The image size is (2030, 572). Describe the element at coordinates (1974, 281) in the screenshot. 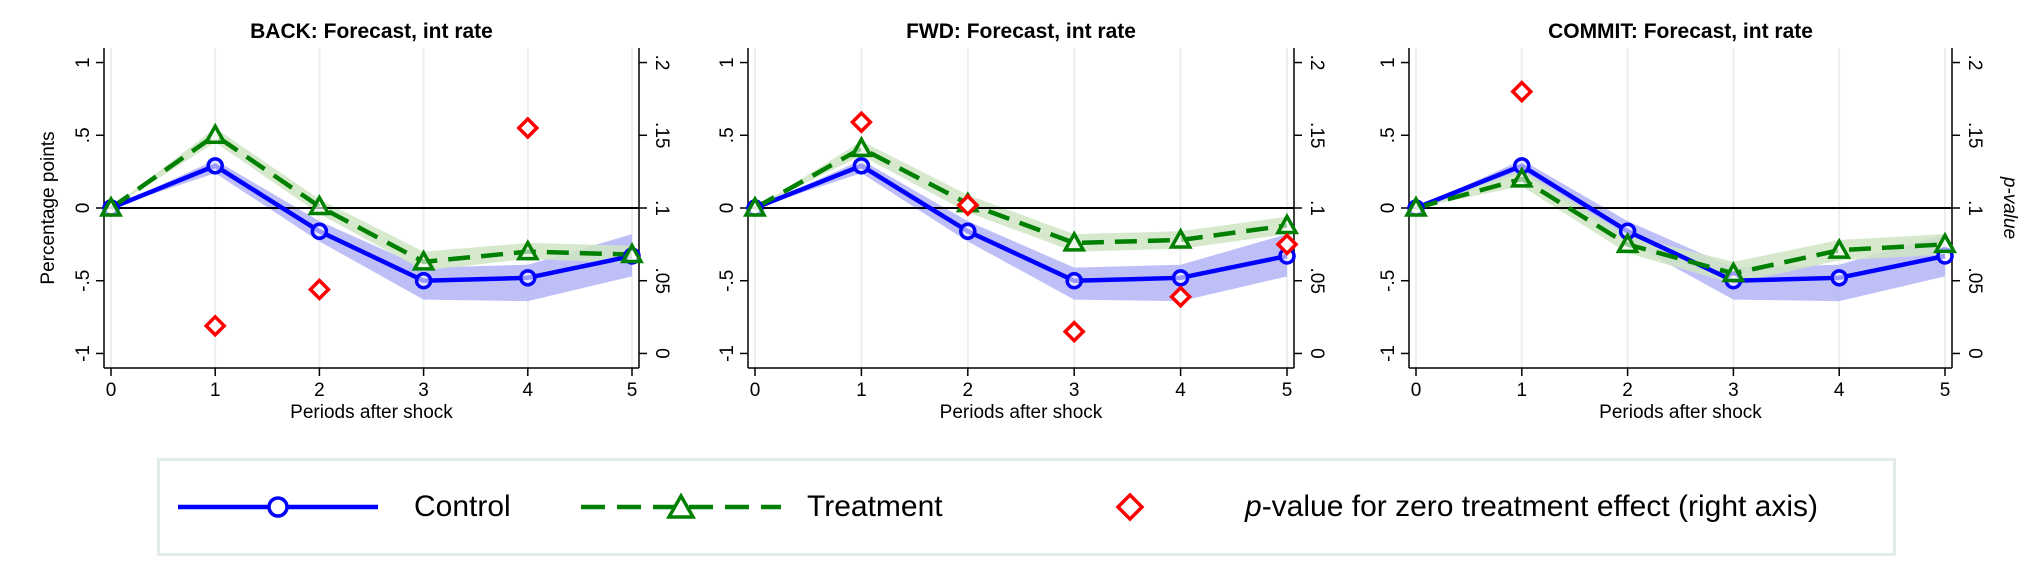

I see `y2-tick-label: .05` at that location.